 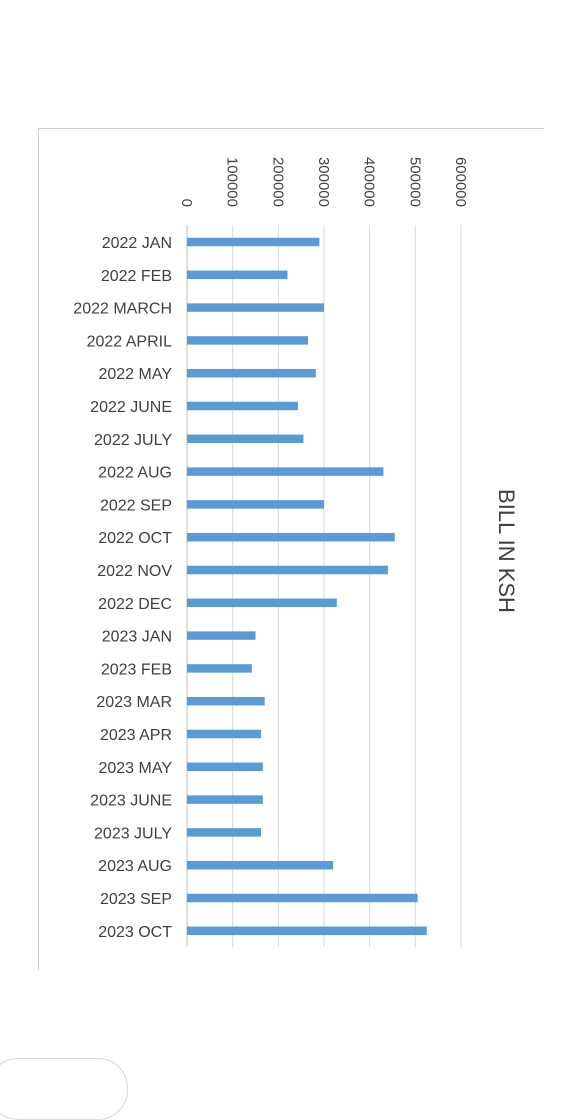 What do you see at coordinates (135, 768) in the screenshot?
I see `category-label: 2023 MAY` at bounding box center [135, 768].